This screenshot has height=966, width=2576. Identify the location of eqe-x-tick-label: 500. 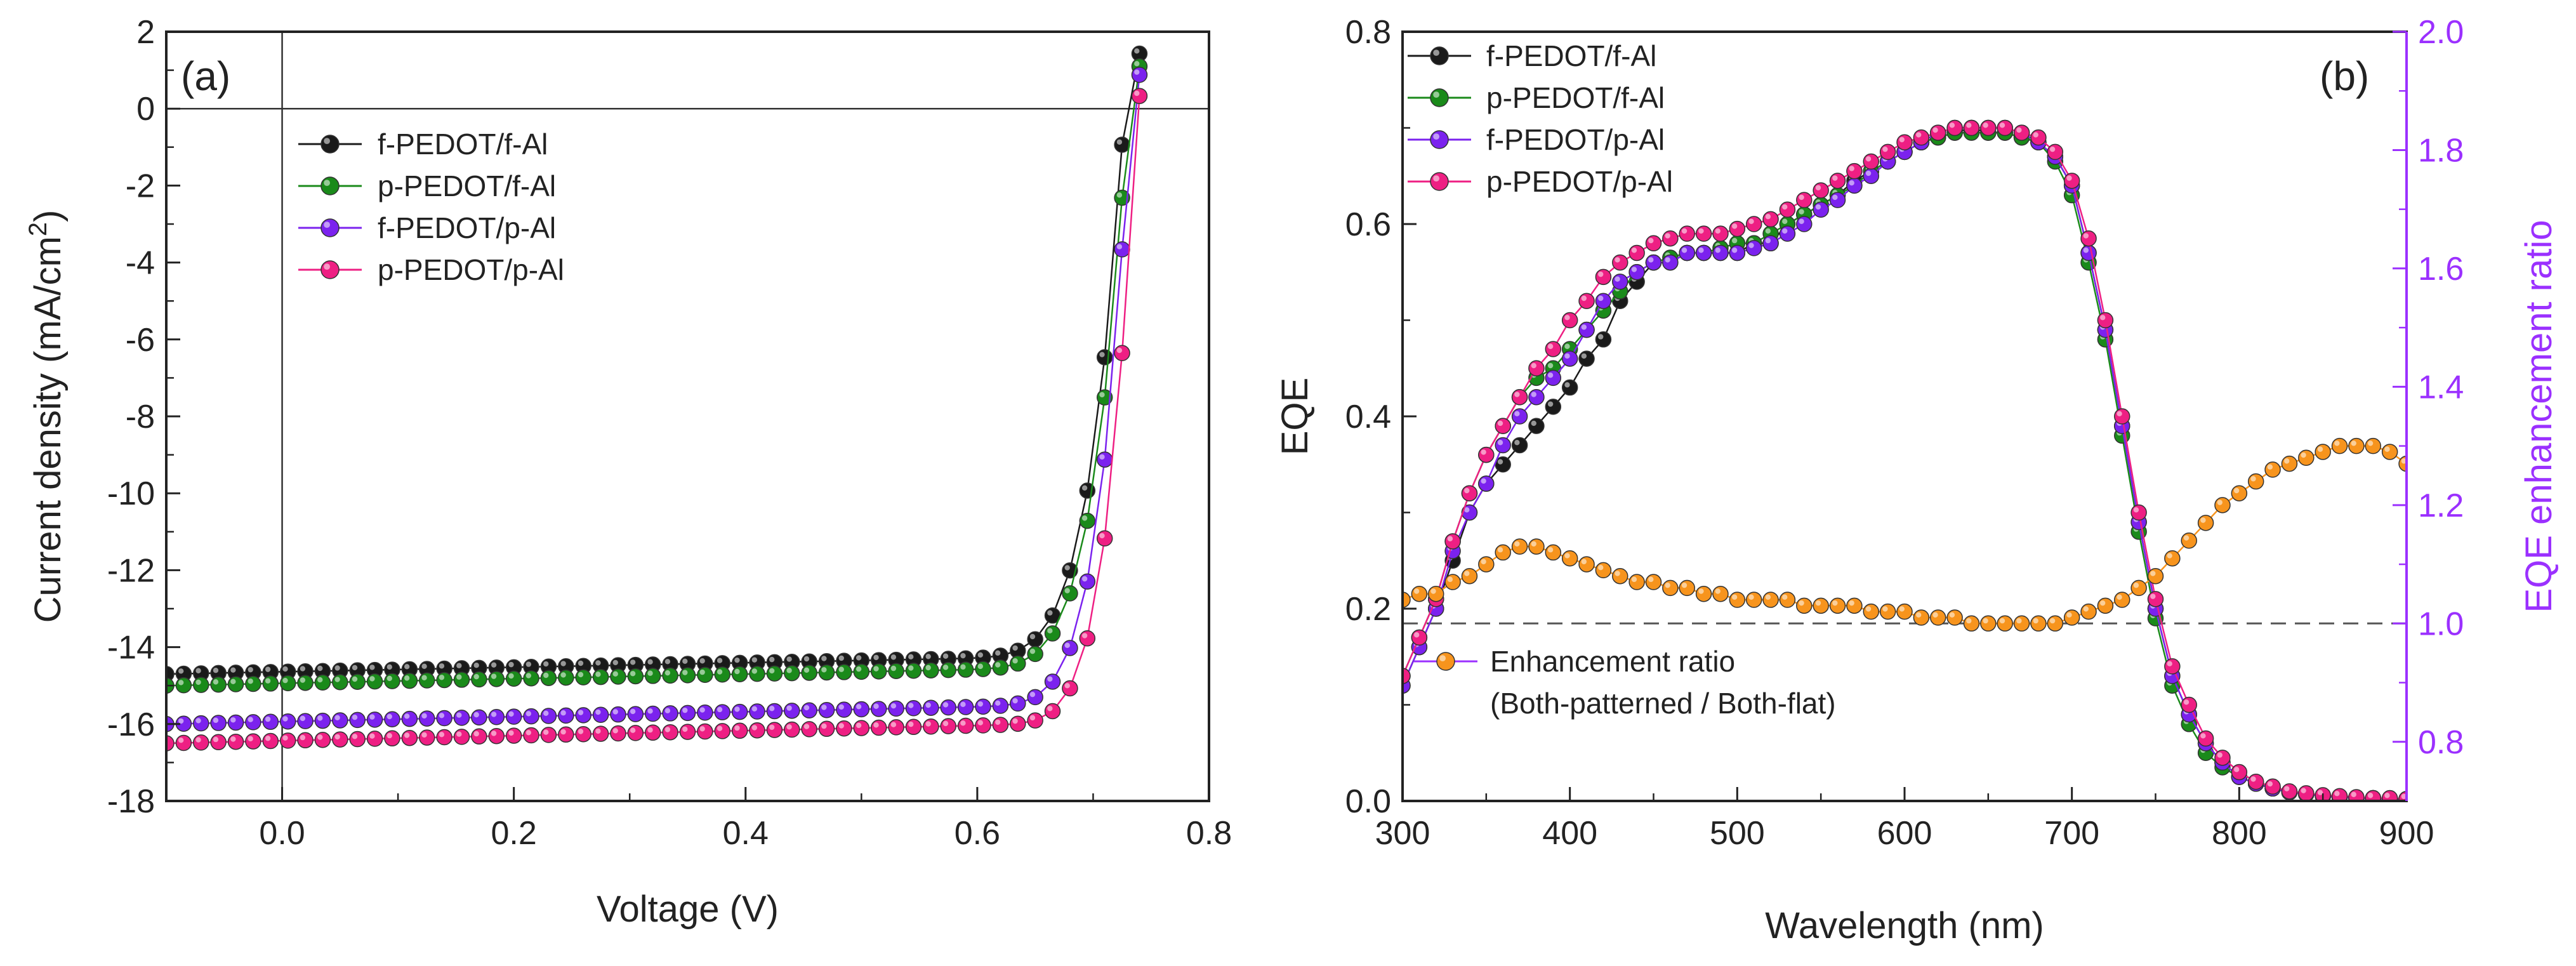
(1738, 833).